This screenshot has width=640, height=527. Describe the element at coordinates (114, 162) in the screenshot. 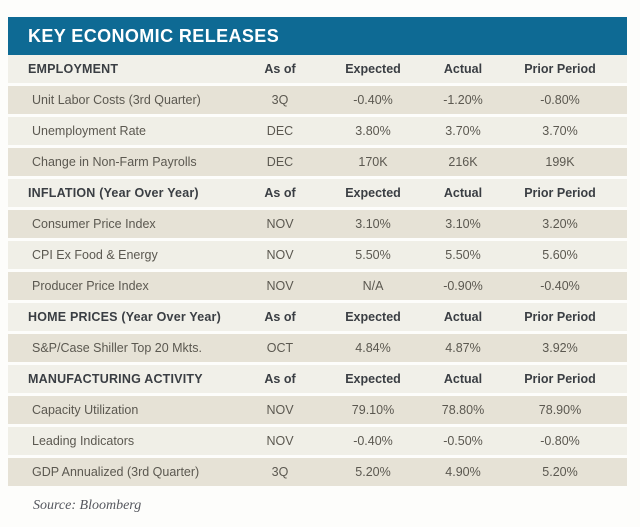

I see `row-label: Change in Non-Farm Payrolls` at that location.